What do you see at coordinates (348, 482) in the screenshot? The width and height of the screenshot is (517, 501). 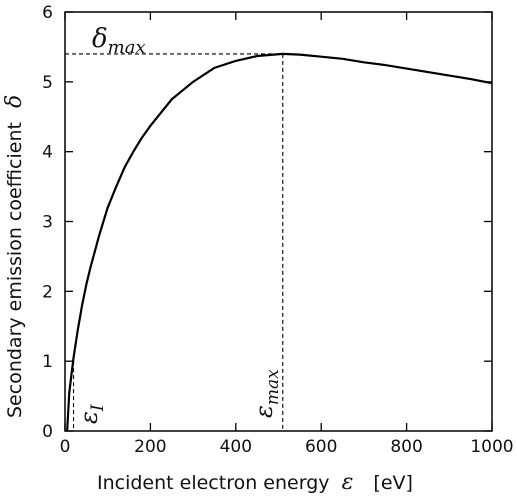 I see `x-axis-title-symbol: ε` at bounding box center [348, 482].